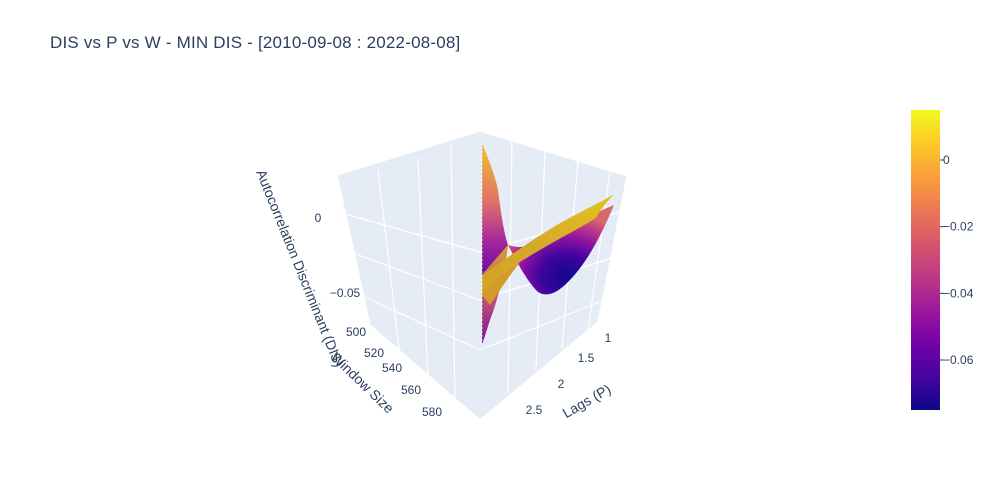 The width and height of the screenshot is (1000, 500). Describe the element at coordinates (362, 383) in the screenshot. I see `y-axis-title: Window Size` at that location.